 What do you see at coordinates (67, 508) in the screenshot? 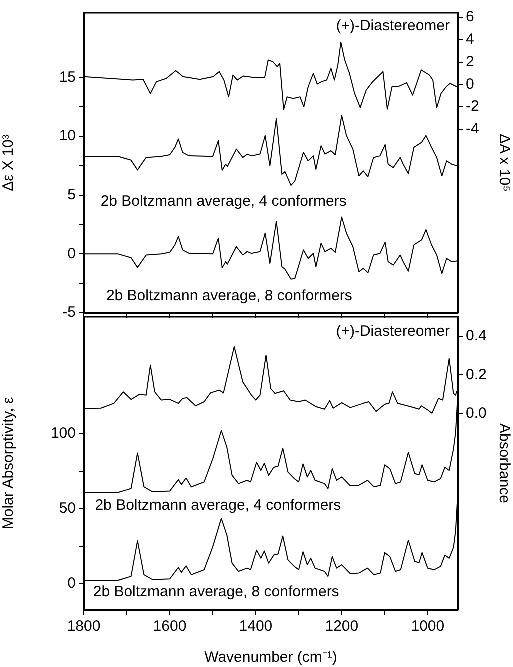
I see `y-tick-label: 50` at bounding box center [67, 508].